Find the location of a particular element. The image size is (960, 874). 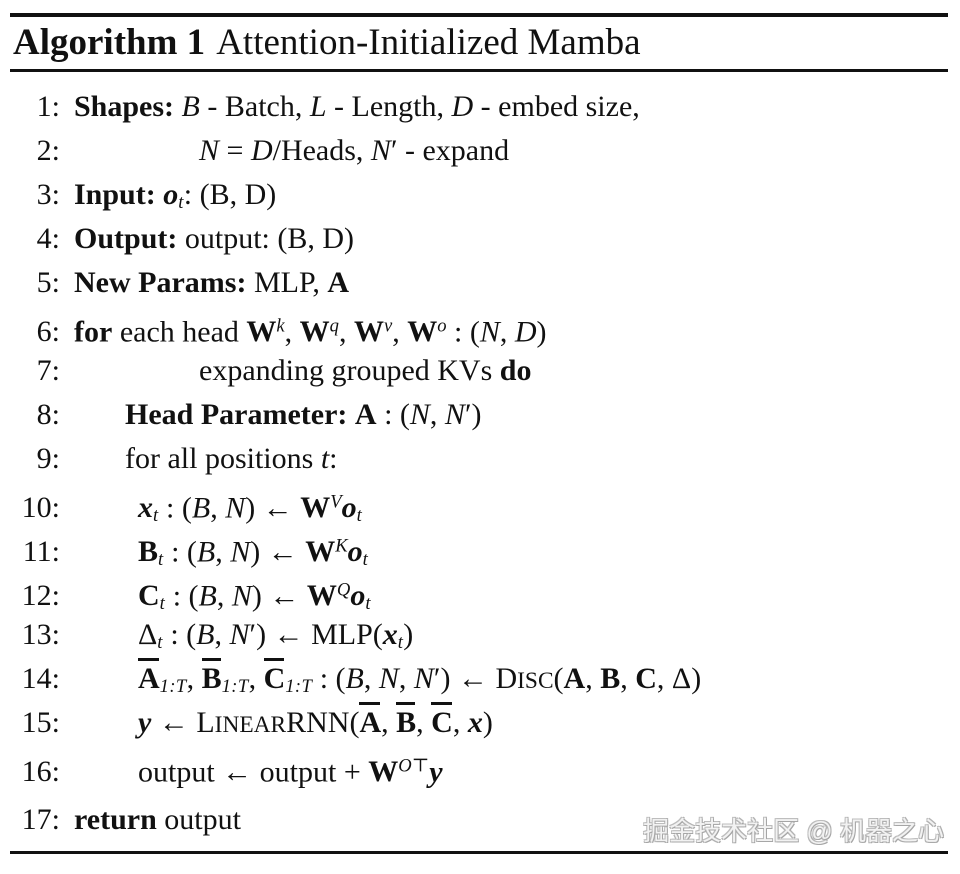

math-segment: each head is located at coordinates (179, 332).